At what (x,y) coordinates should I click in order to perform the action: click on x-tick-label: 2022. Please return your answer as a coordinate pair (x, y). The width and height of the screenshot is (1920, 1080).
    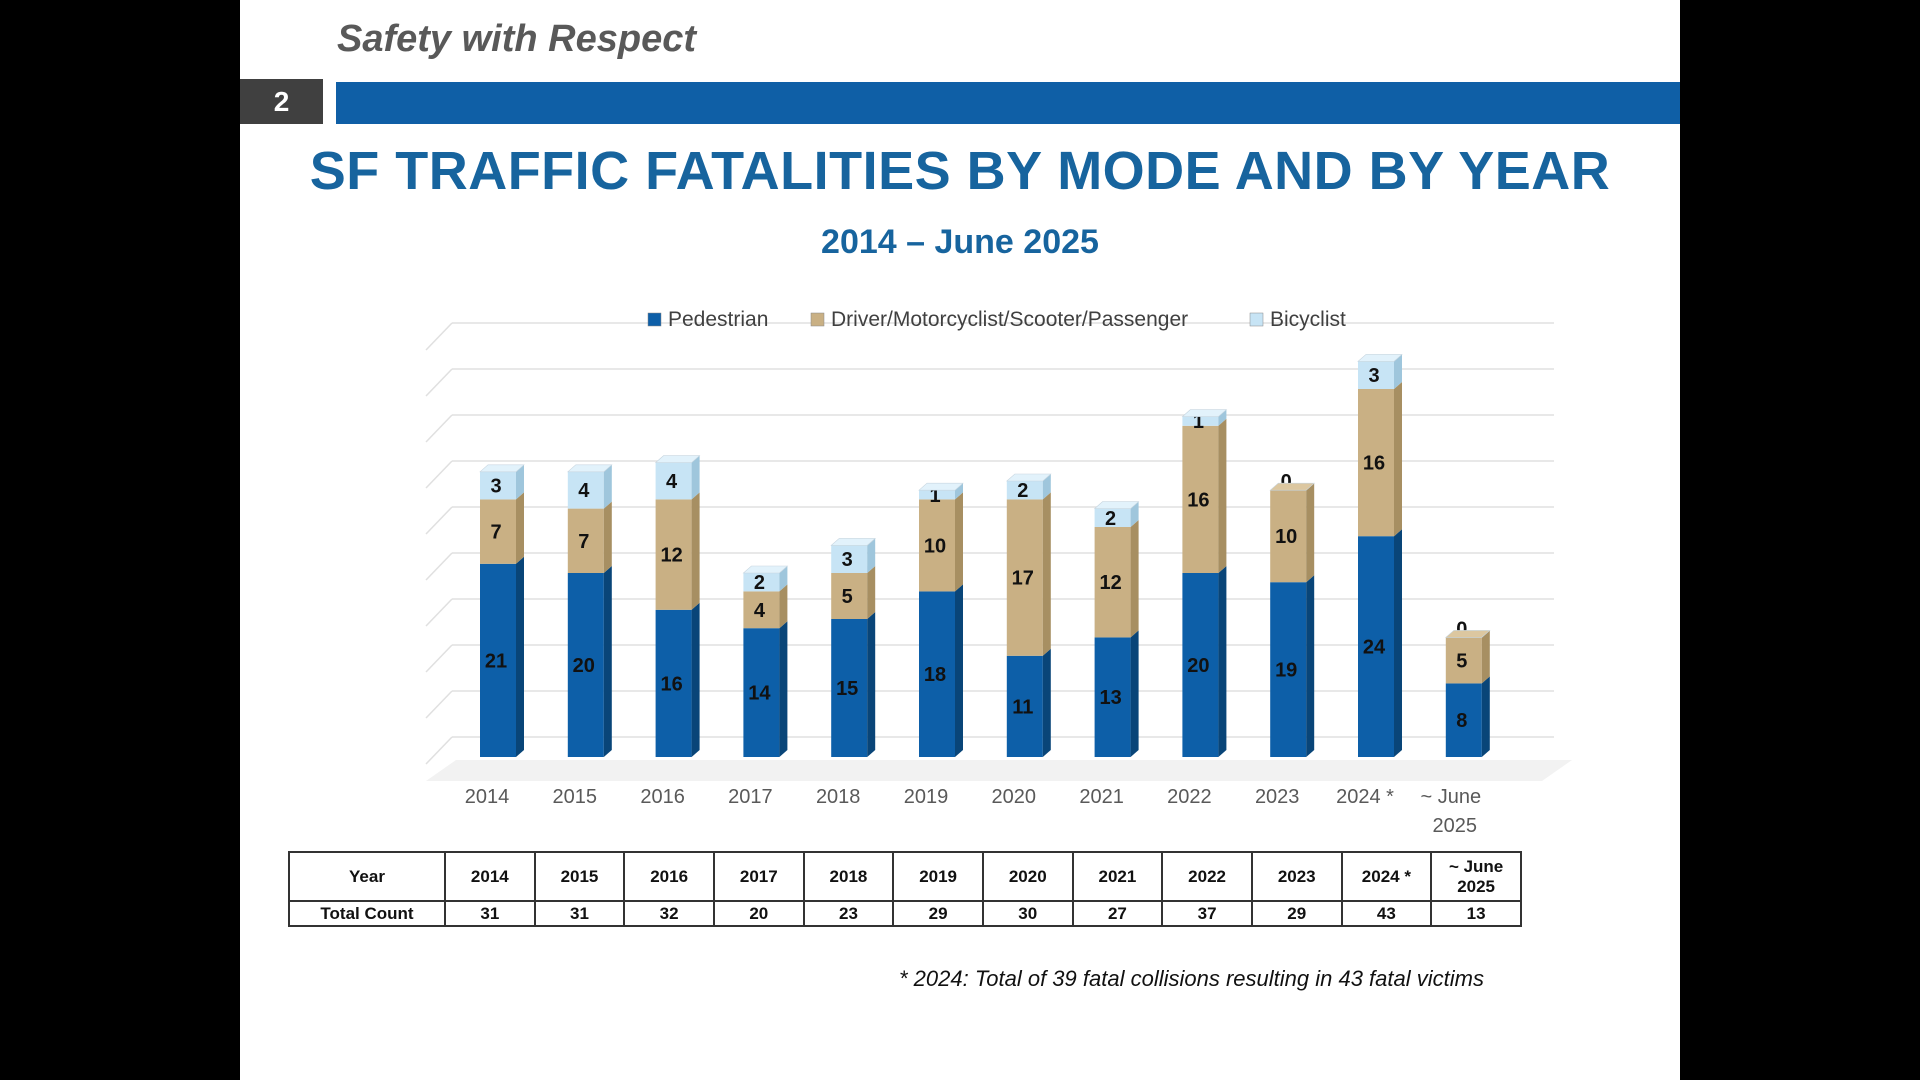
    Looking at the image, I should click on (1189, 797).